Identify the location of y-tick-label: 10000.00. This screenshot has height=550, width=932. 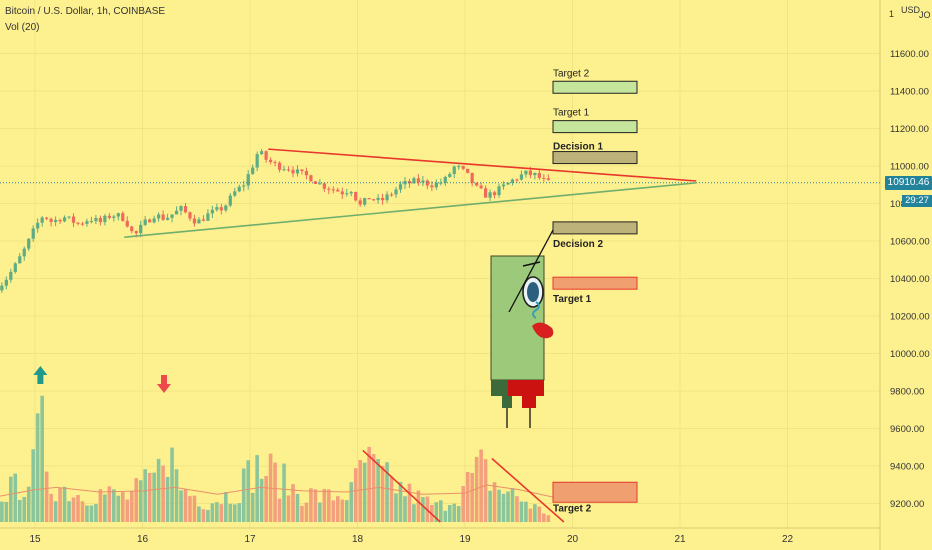
(910, 354).